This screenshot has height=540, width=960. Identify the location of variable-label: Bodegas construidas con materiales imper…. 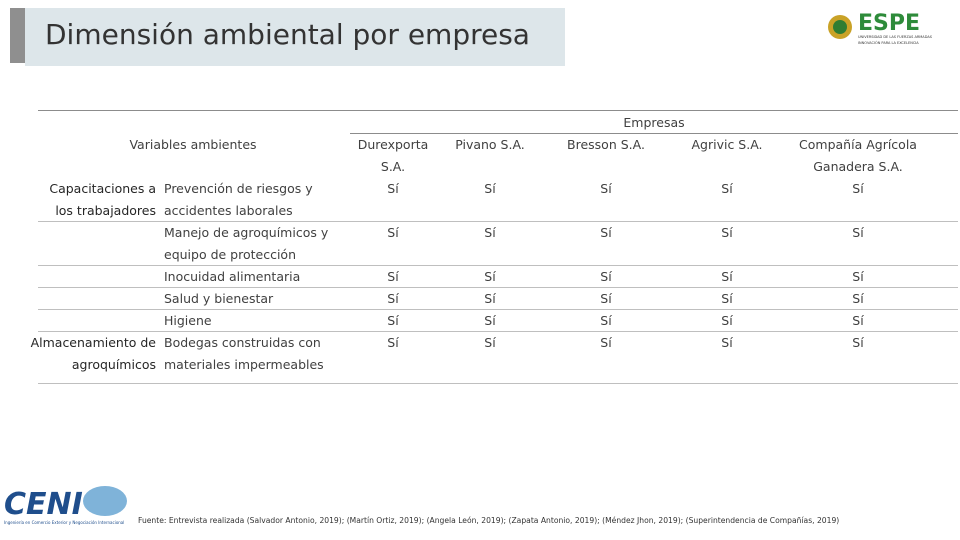
(244, 353).